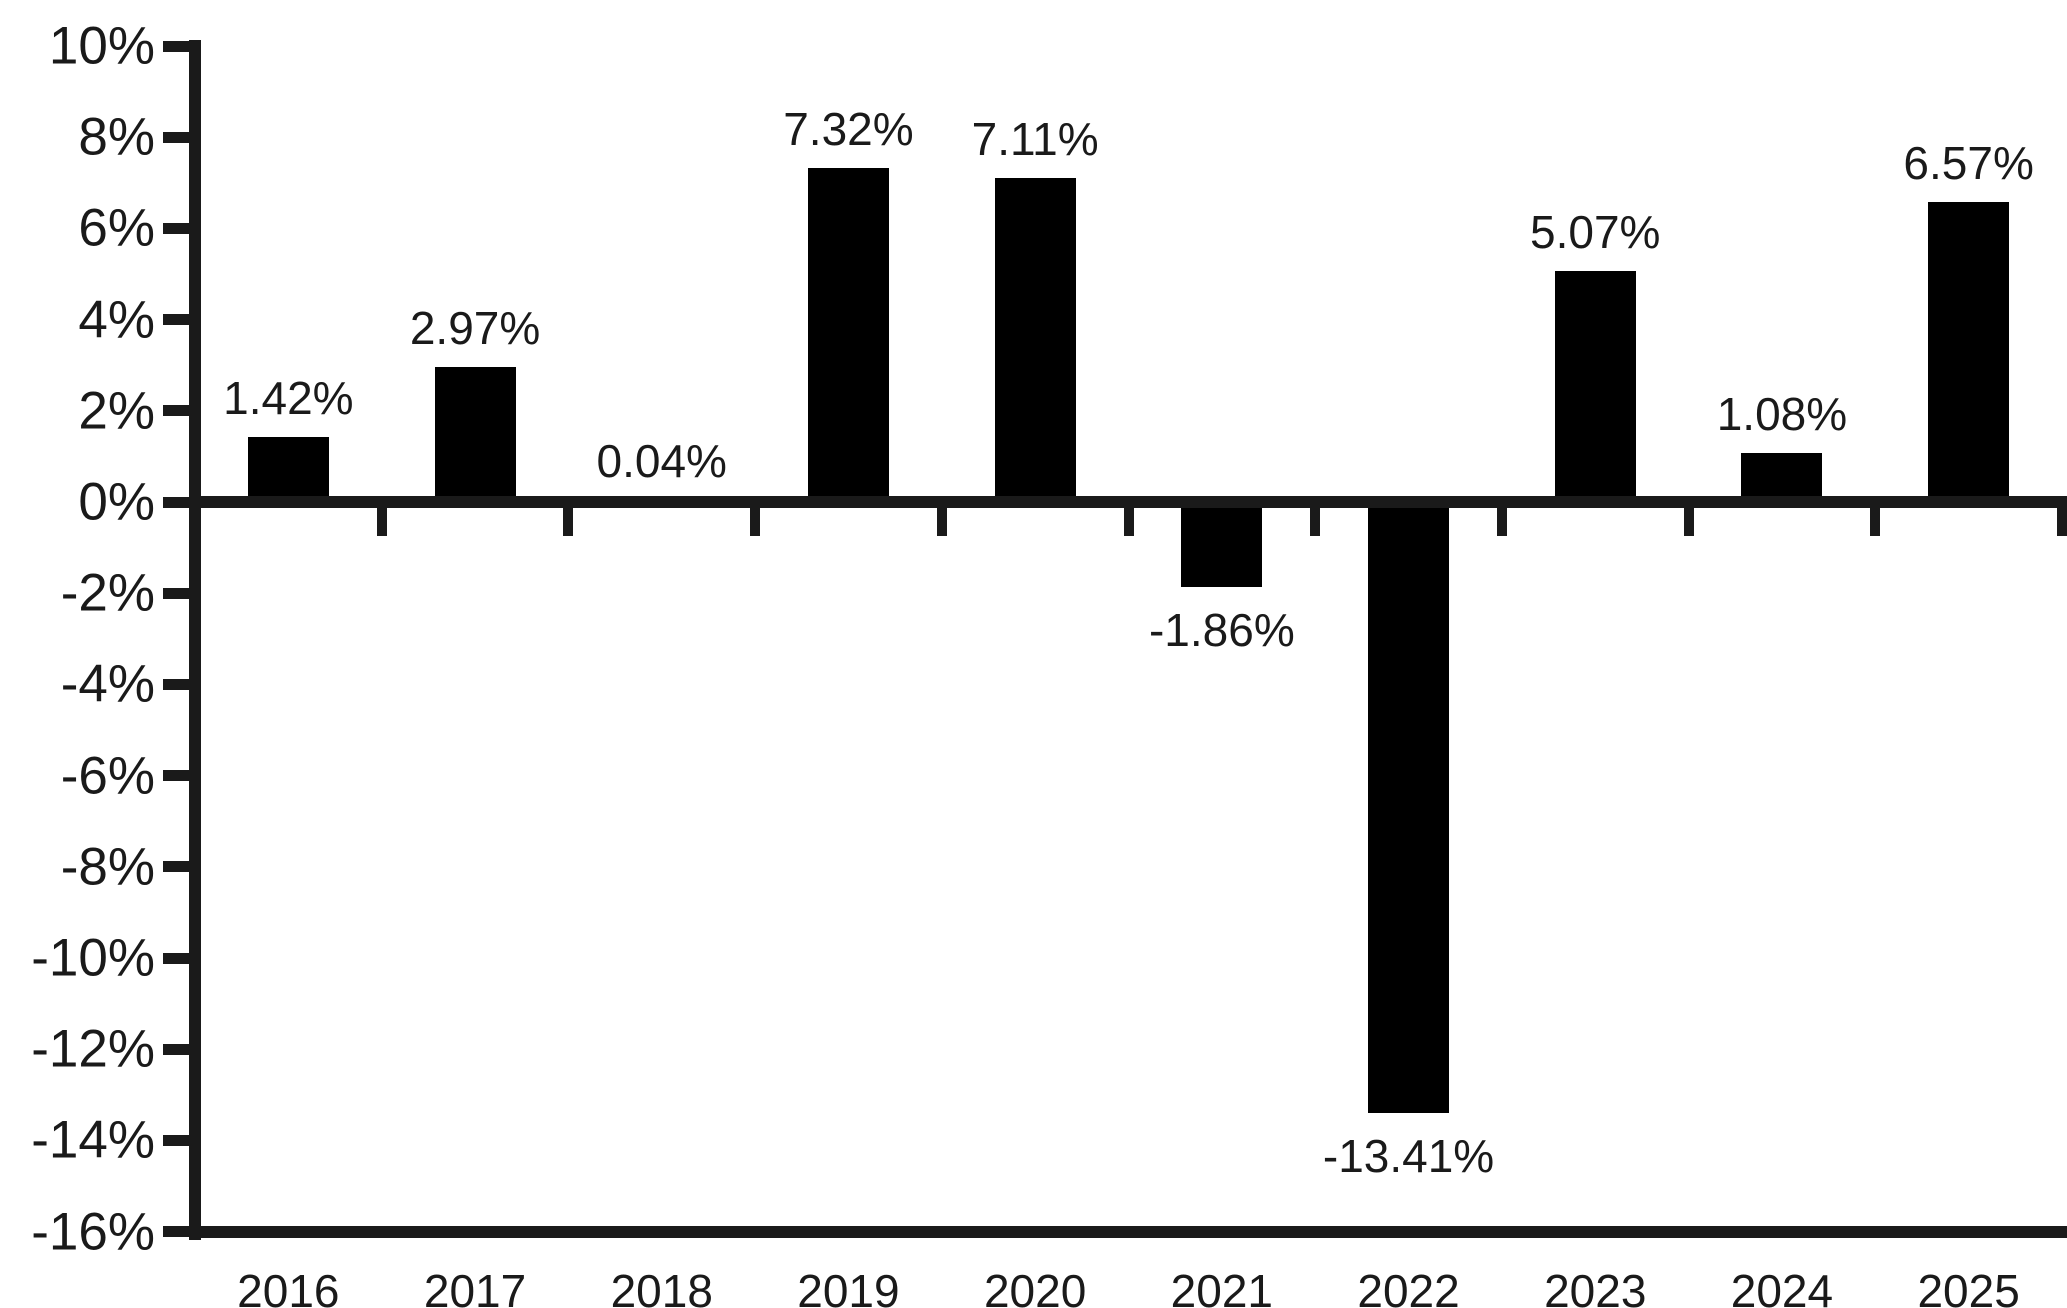 The image size is (2067, 1308). I want to click on x-axis-label-2025: 2025, so click(1968, 1286).